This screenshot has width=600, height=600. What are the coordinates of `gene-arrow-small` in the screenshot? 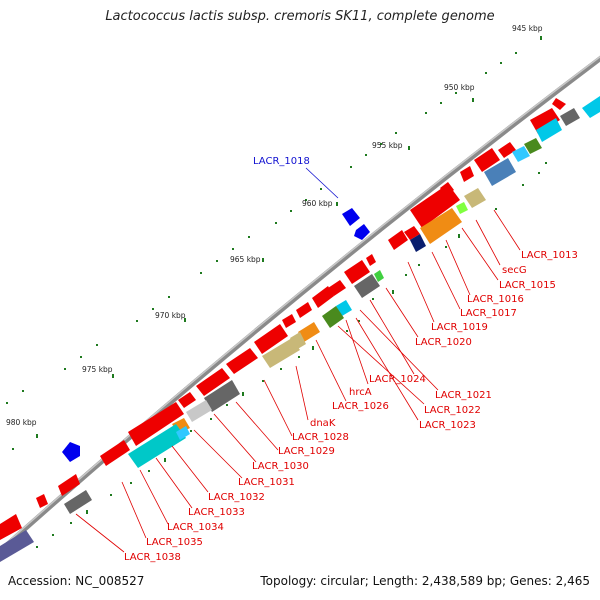 It's located at (559, 104).